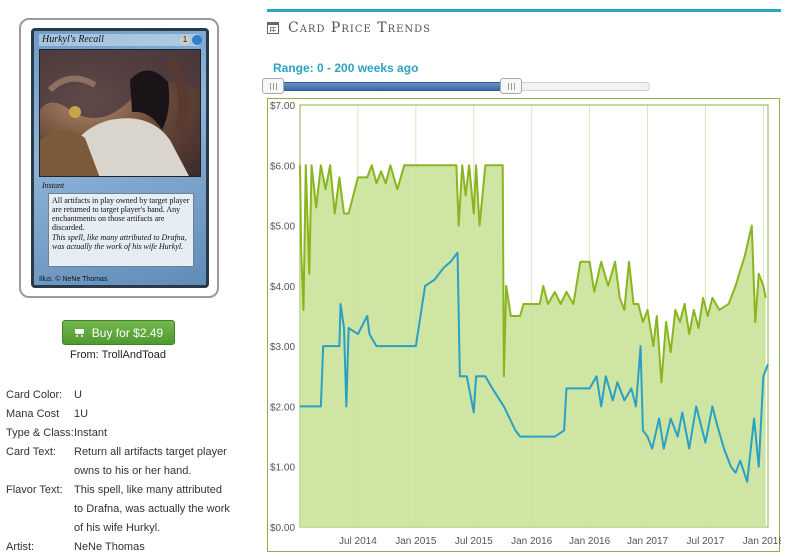 The width and height of the screenshot is (786, 558). What do you see at coordinates (474, 541) in the screenshot?
I see `x-tick-label: Jul 2015` at bounding box center [474, 541].